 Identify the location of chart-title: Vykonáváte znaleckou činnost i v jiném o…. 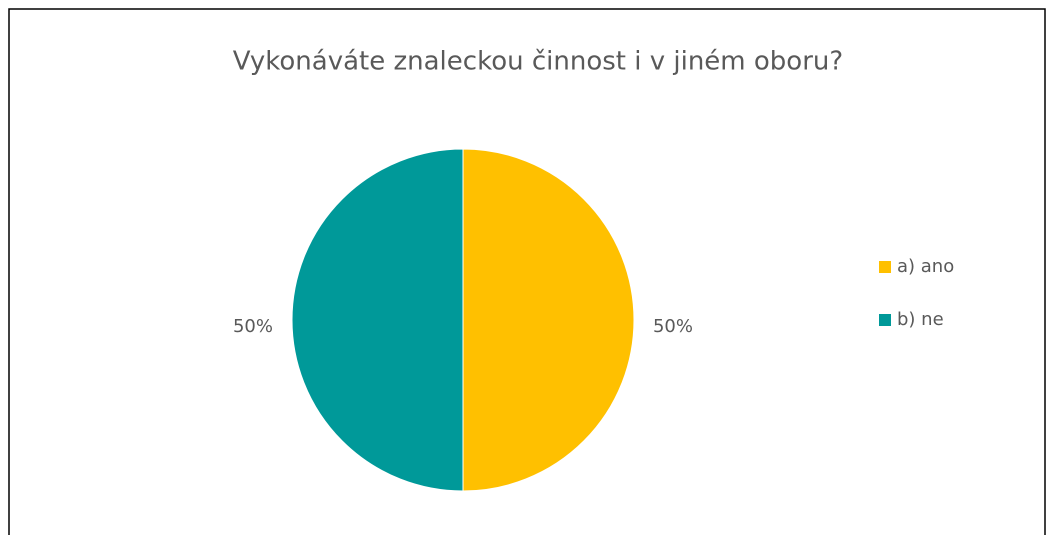
(538, 62).